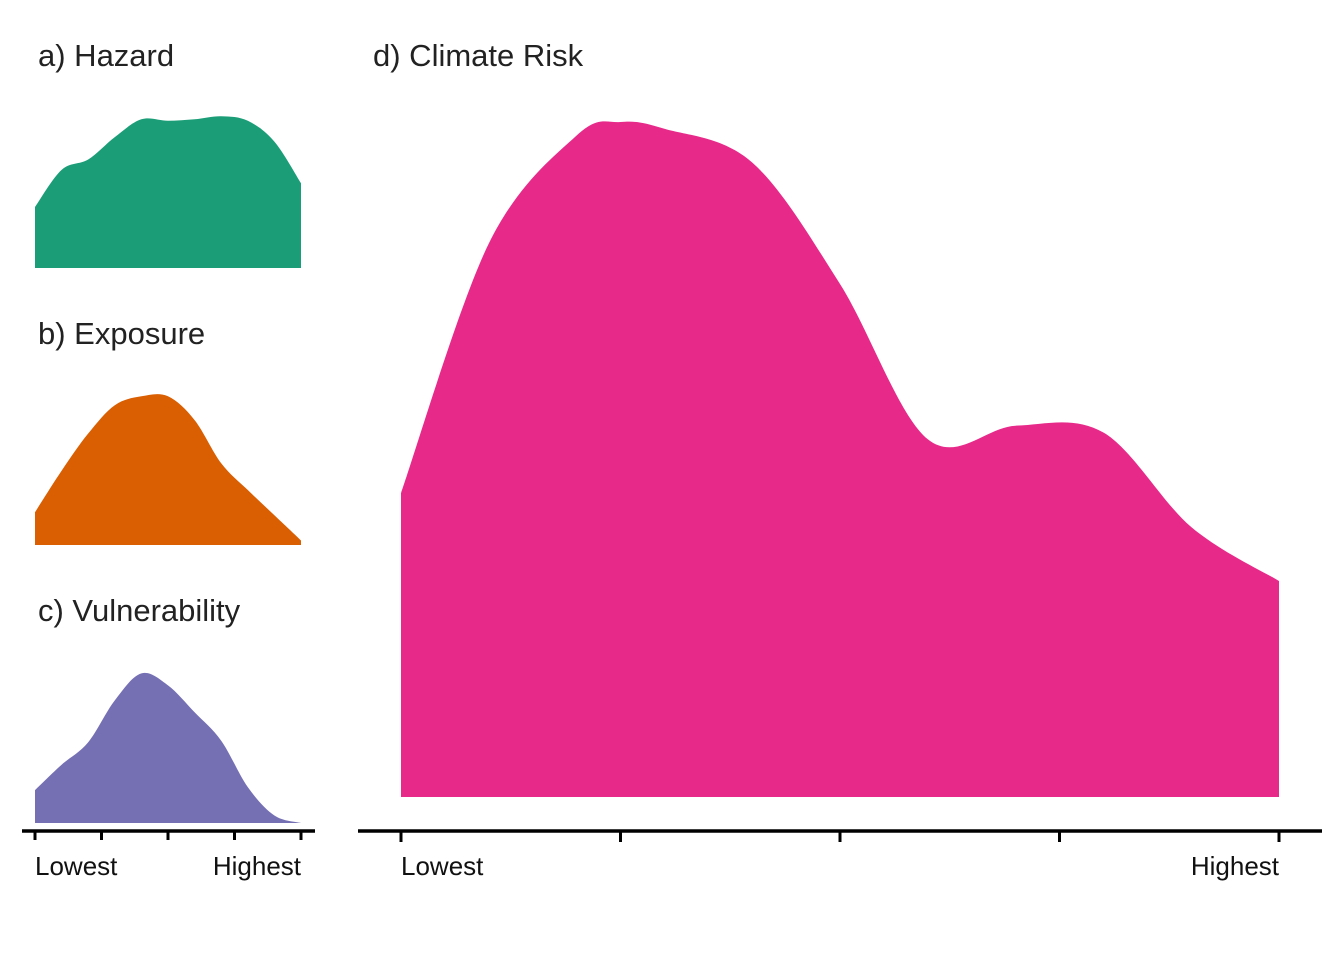 This screenshot has height=960, width=1344. What do you see at coordinates (442, 866) in the screenshot?
I see `tick-label-lowest-large: Lowest` at bounding box center [442, 866].